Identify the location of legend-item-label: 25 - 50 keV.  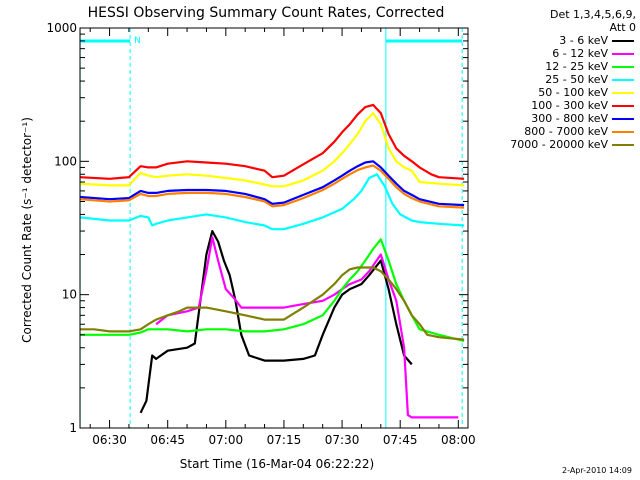
(576, 79).